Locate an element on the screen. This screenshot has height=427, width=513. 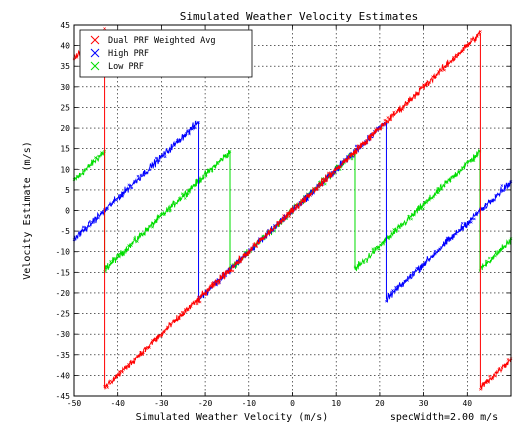
legend-label: High PRF is located at coordinates (128, 54).